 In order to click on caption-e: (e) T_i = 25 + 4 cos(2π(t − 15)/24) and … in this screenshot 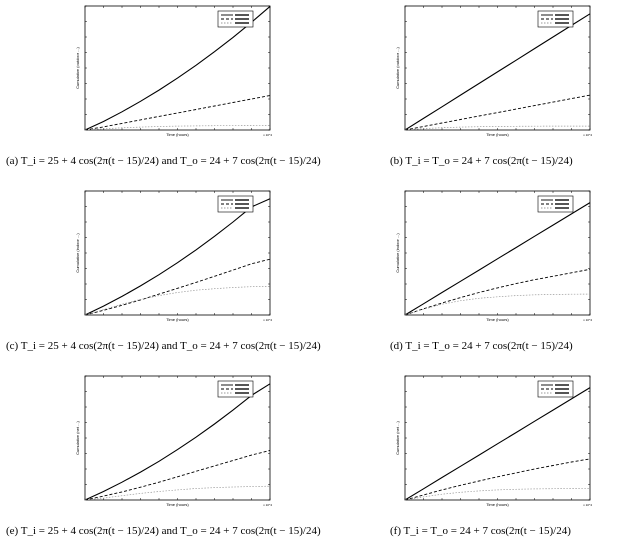, I will do `click(163, 531)`.